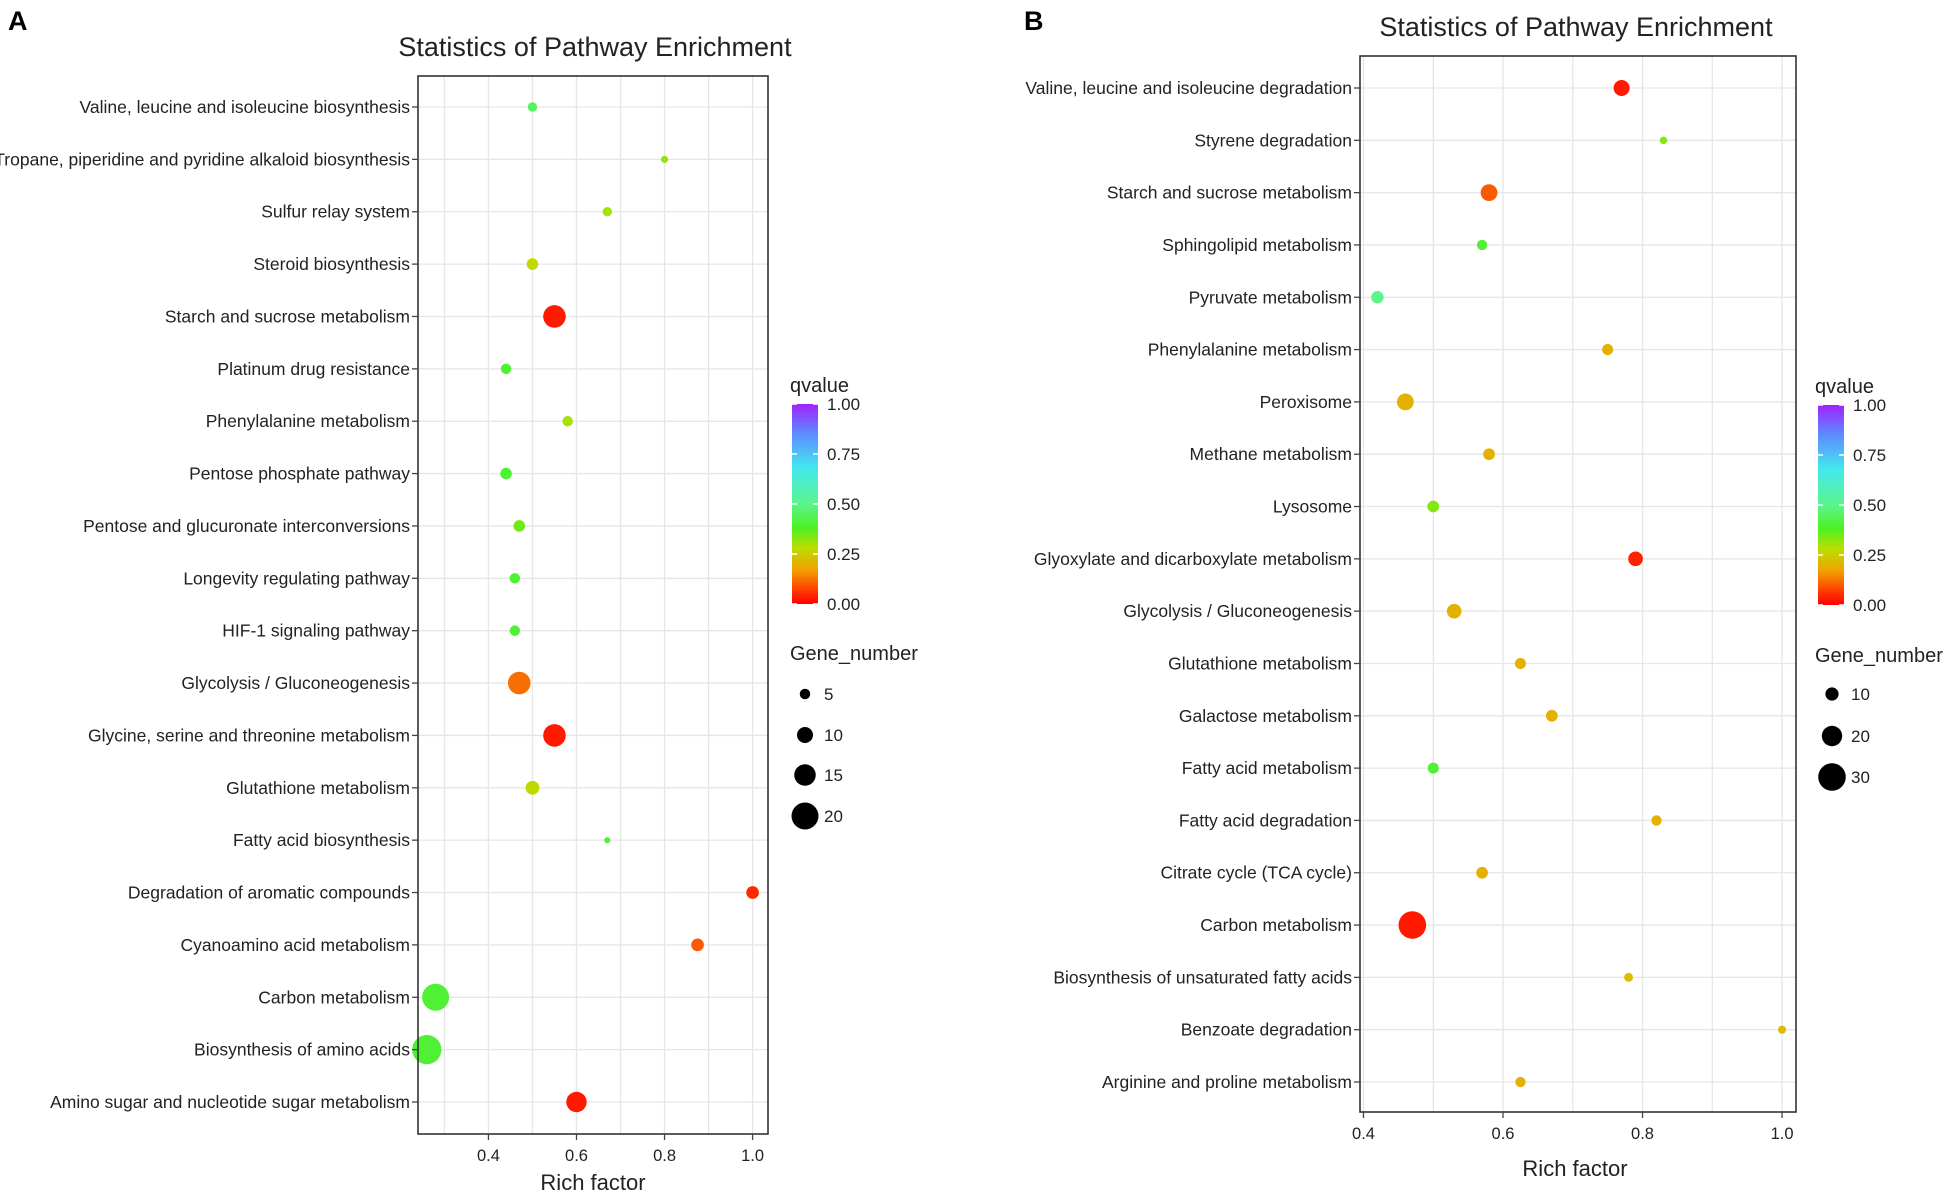 Image resolution: width=1950 pixels, height=1197 pixels. What do you see at coordinates (532, 264) in the screenshot?
I see `chart-a-point-steroid-biosynthesis` at bounding box center [532, 264].